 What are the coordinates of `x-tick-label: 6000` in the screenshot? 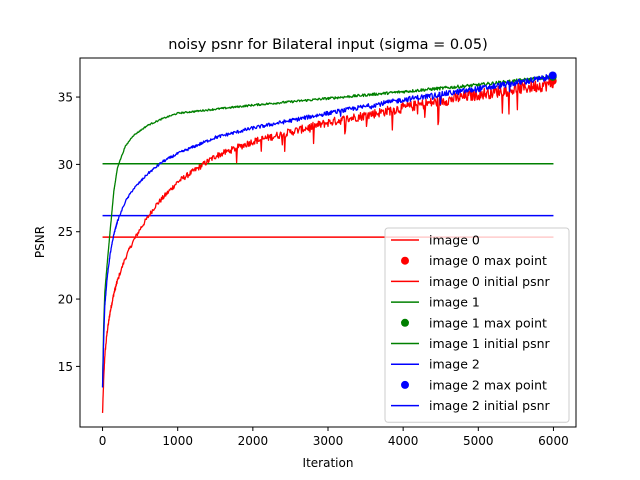 It's located at (553, 441).